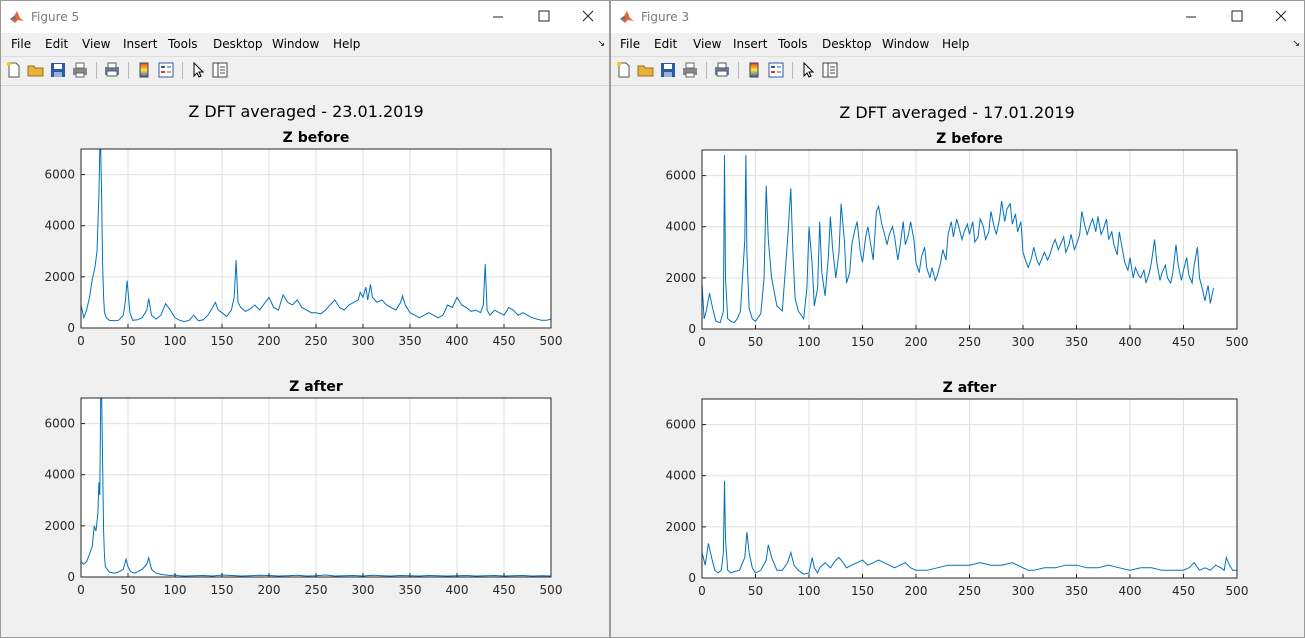  What do you see at coordinates (551, 341) in the screenshot?
I see `x-tick-label: 500` at bounding box center [551, 341].